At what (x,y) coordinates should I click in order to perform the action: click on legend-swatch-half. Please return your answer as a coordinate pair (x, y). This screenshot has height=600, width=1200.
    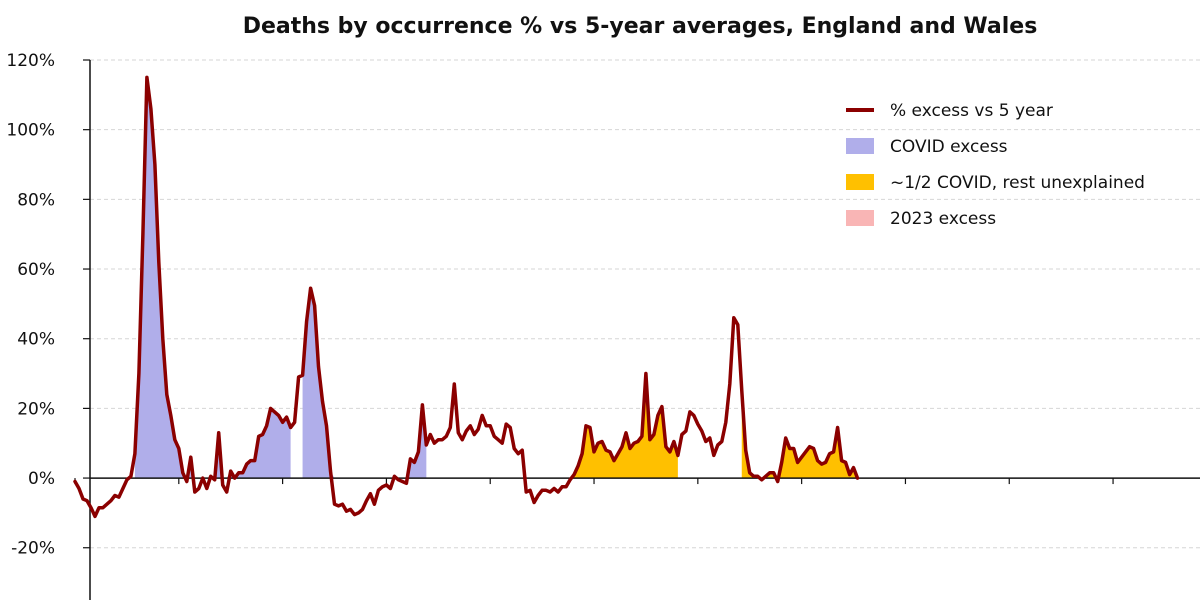
    Looking at the image, I should click on (860, 182).